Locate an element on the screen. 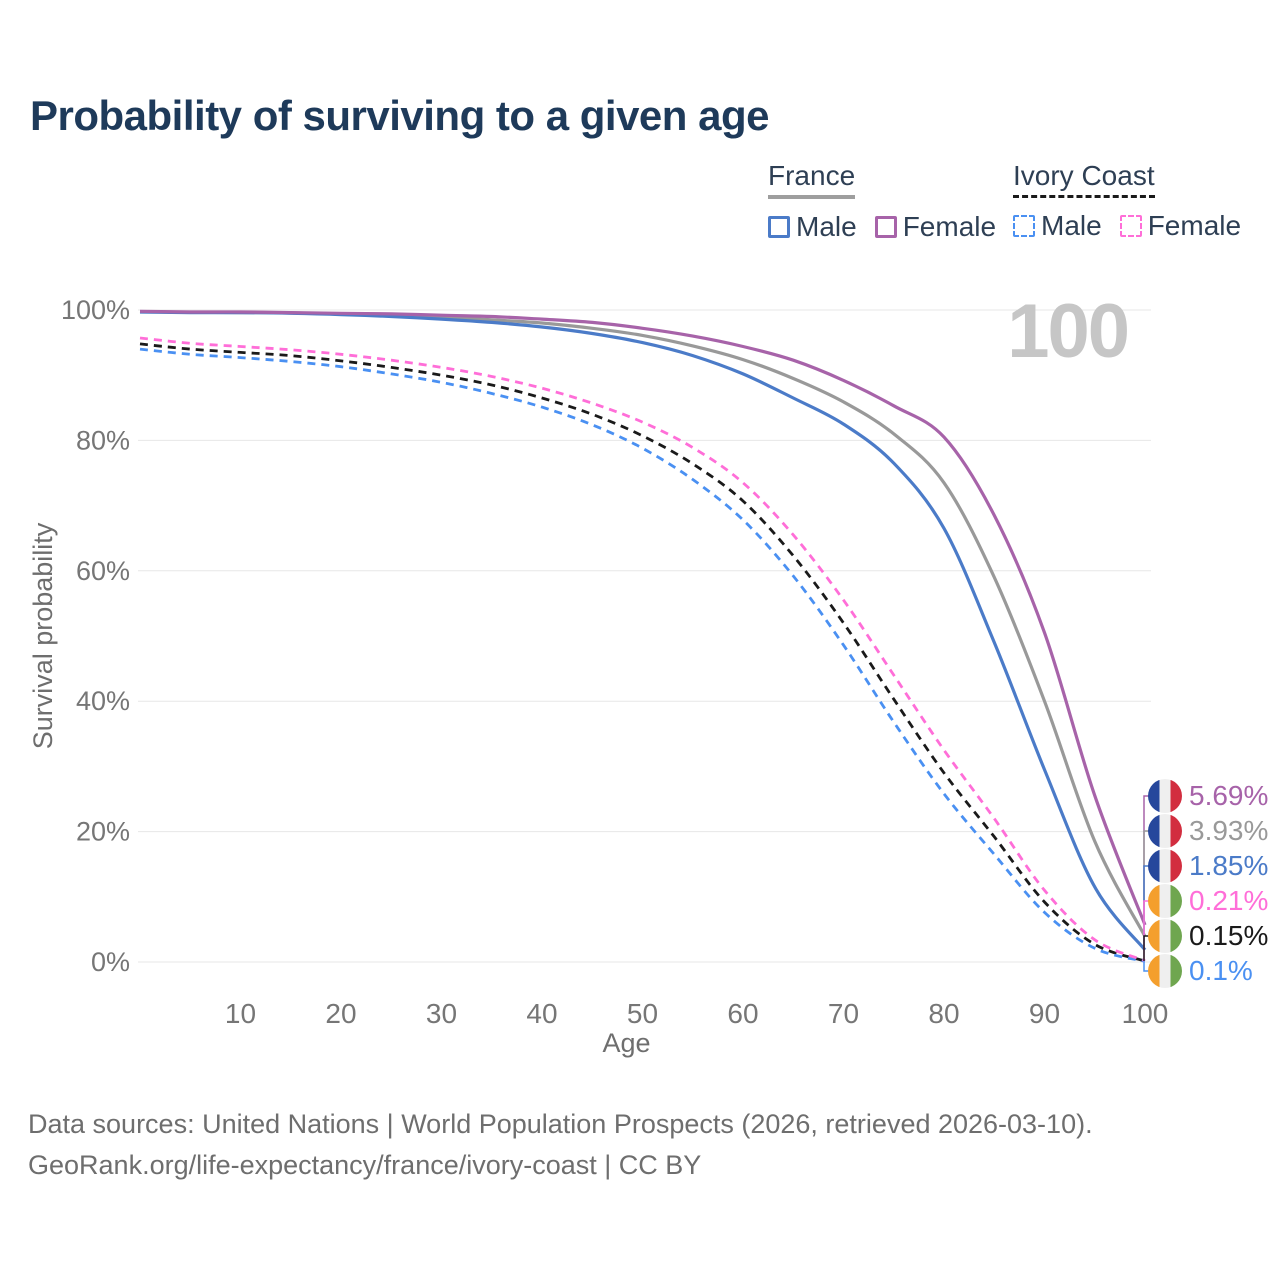  end-label-row-france-female: 5.69% is located at coordinates (1208, 796).